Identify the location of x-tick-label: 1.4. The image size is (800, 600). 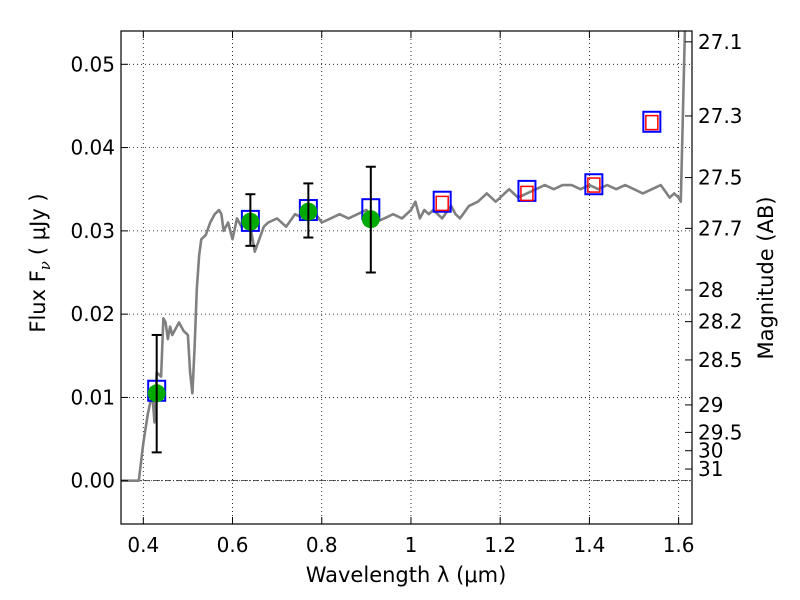
(589, 545).